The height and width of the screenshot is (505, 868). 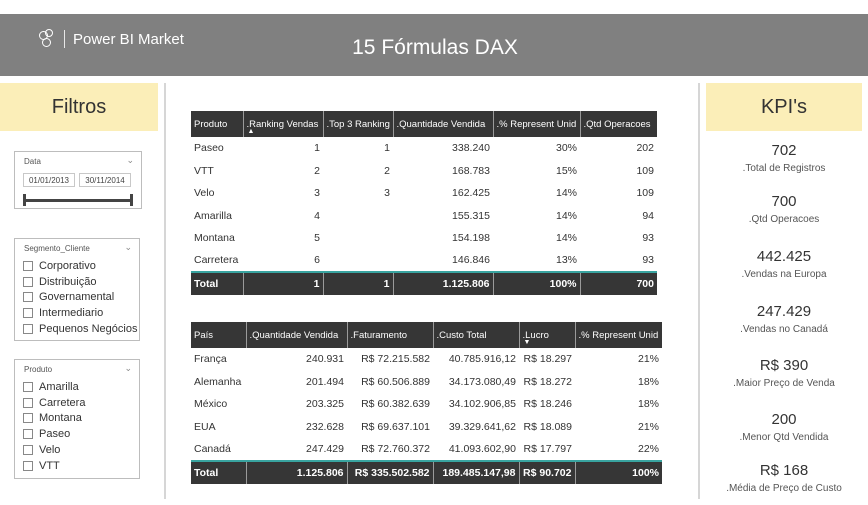 I want to click on cell: 18%, so click(x=648, y=404).